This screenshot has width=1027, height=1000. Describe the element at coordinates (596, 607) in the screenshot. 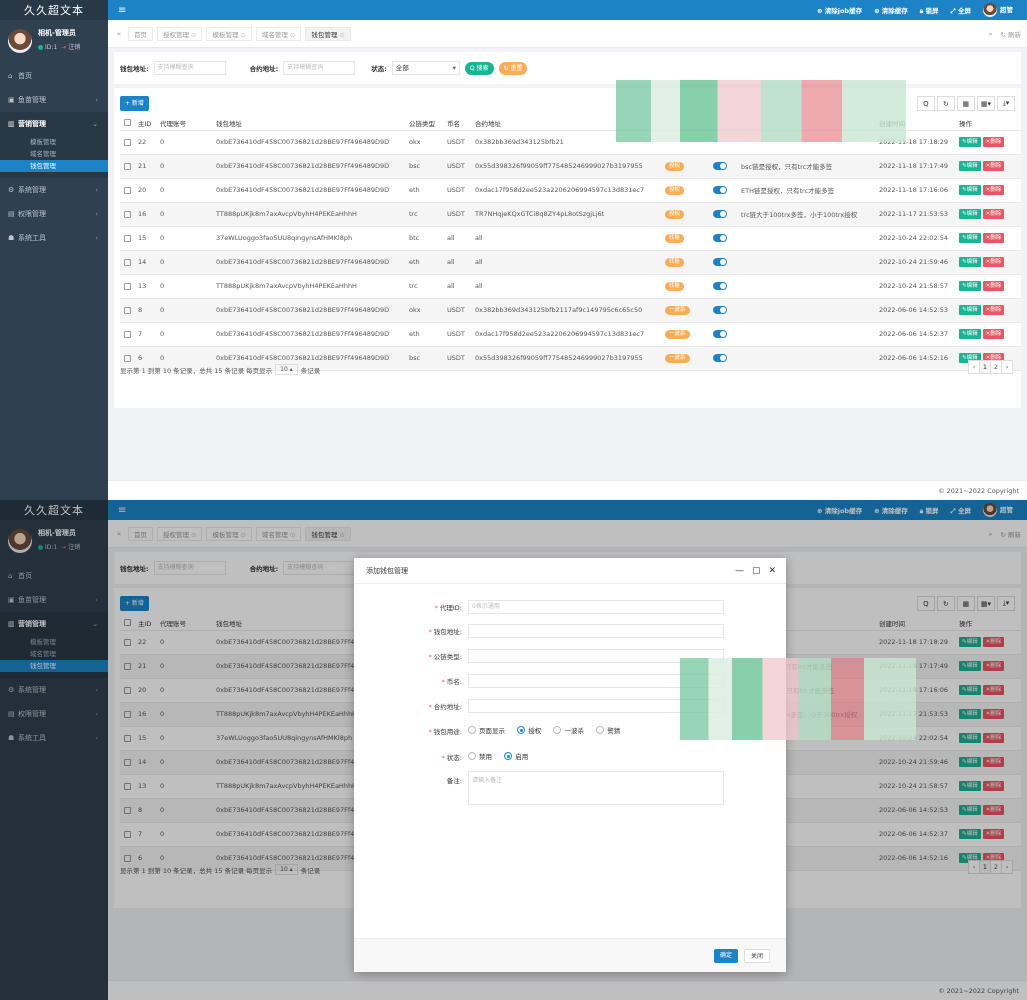

I see `agent-id-input: 0表示通用` at that location.